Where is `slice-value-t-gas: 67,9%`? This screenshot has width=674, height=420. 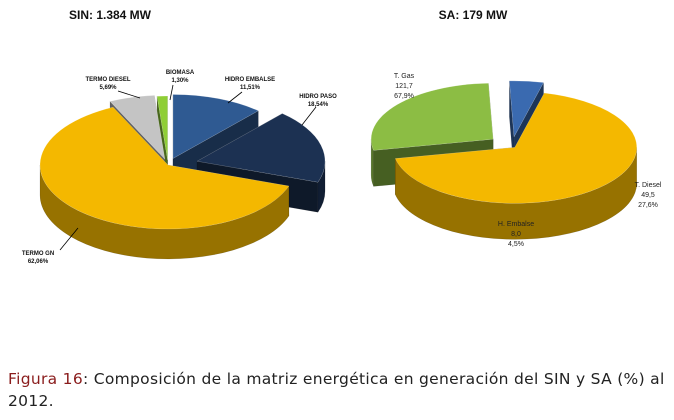 slice-value-t-gas: 67,9% is located at coordinates (404, 96).